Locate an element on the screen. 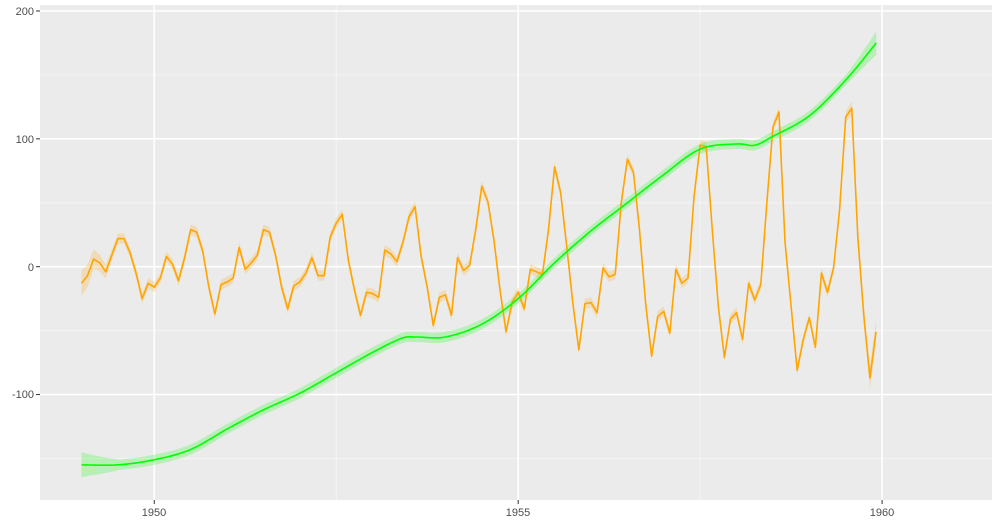  x-tick-label: 1955 is located at coordinates (518, 513).